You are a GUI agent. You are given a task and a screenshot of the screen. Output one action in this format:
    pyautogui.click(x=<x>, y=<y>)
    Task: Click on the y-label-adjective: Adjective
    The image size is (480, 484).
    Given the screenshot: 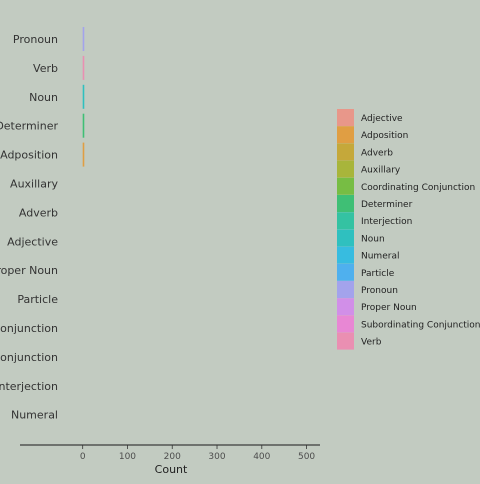 What is the action you would take?
    pyautogui.click(x=32, y=241)
    